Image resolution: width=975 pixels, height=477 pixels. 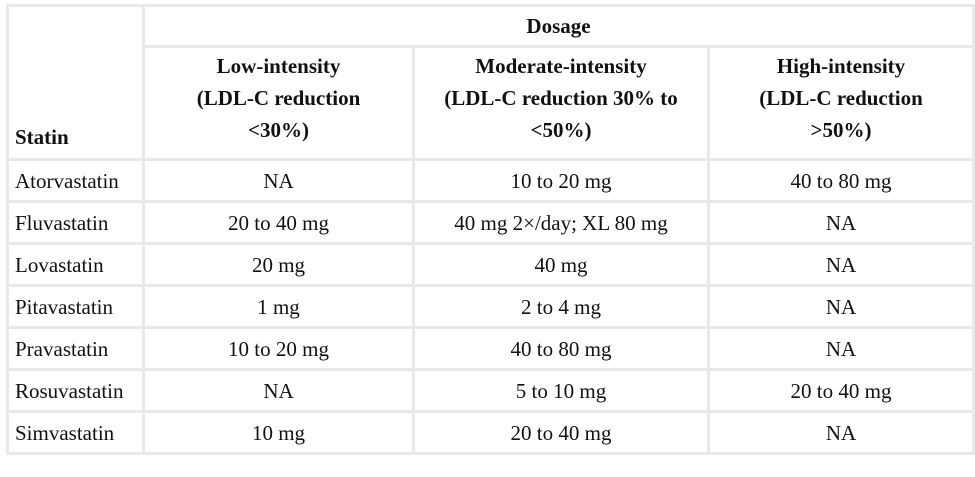 What do you see at coordinates (75, 306) in the screenshot?
I see `statin-name-cell: Pitavastatin` at bounding box center [75, 306].